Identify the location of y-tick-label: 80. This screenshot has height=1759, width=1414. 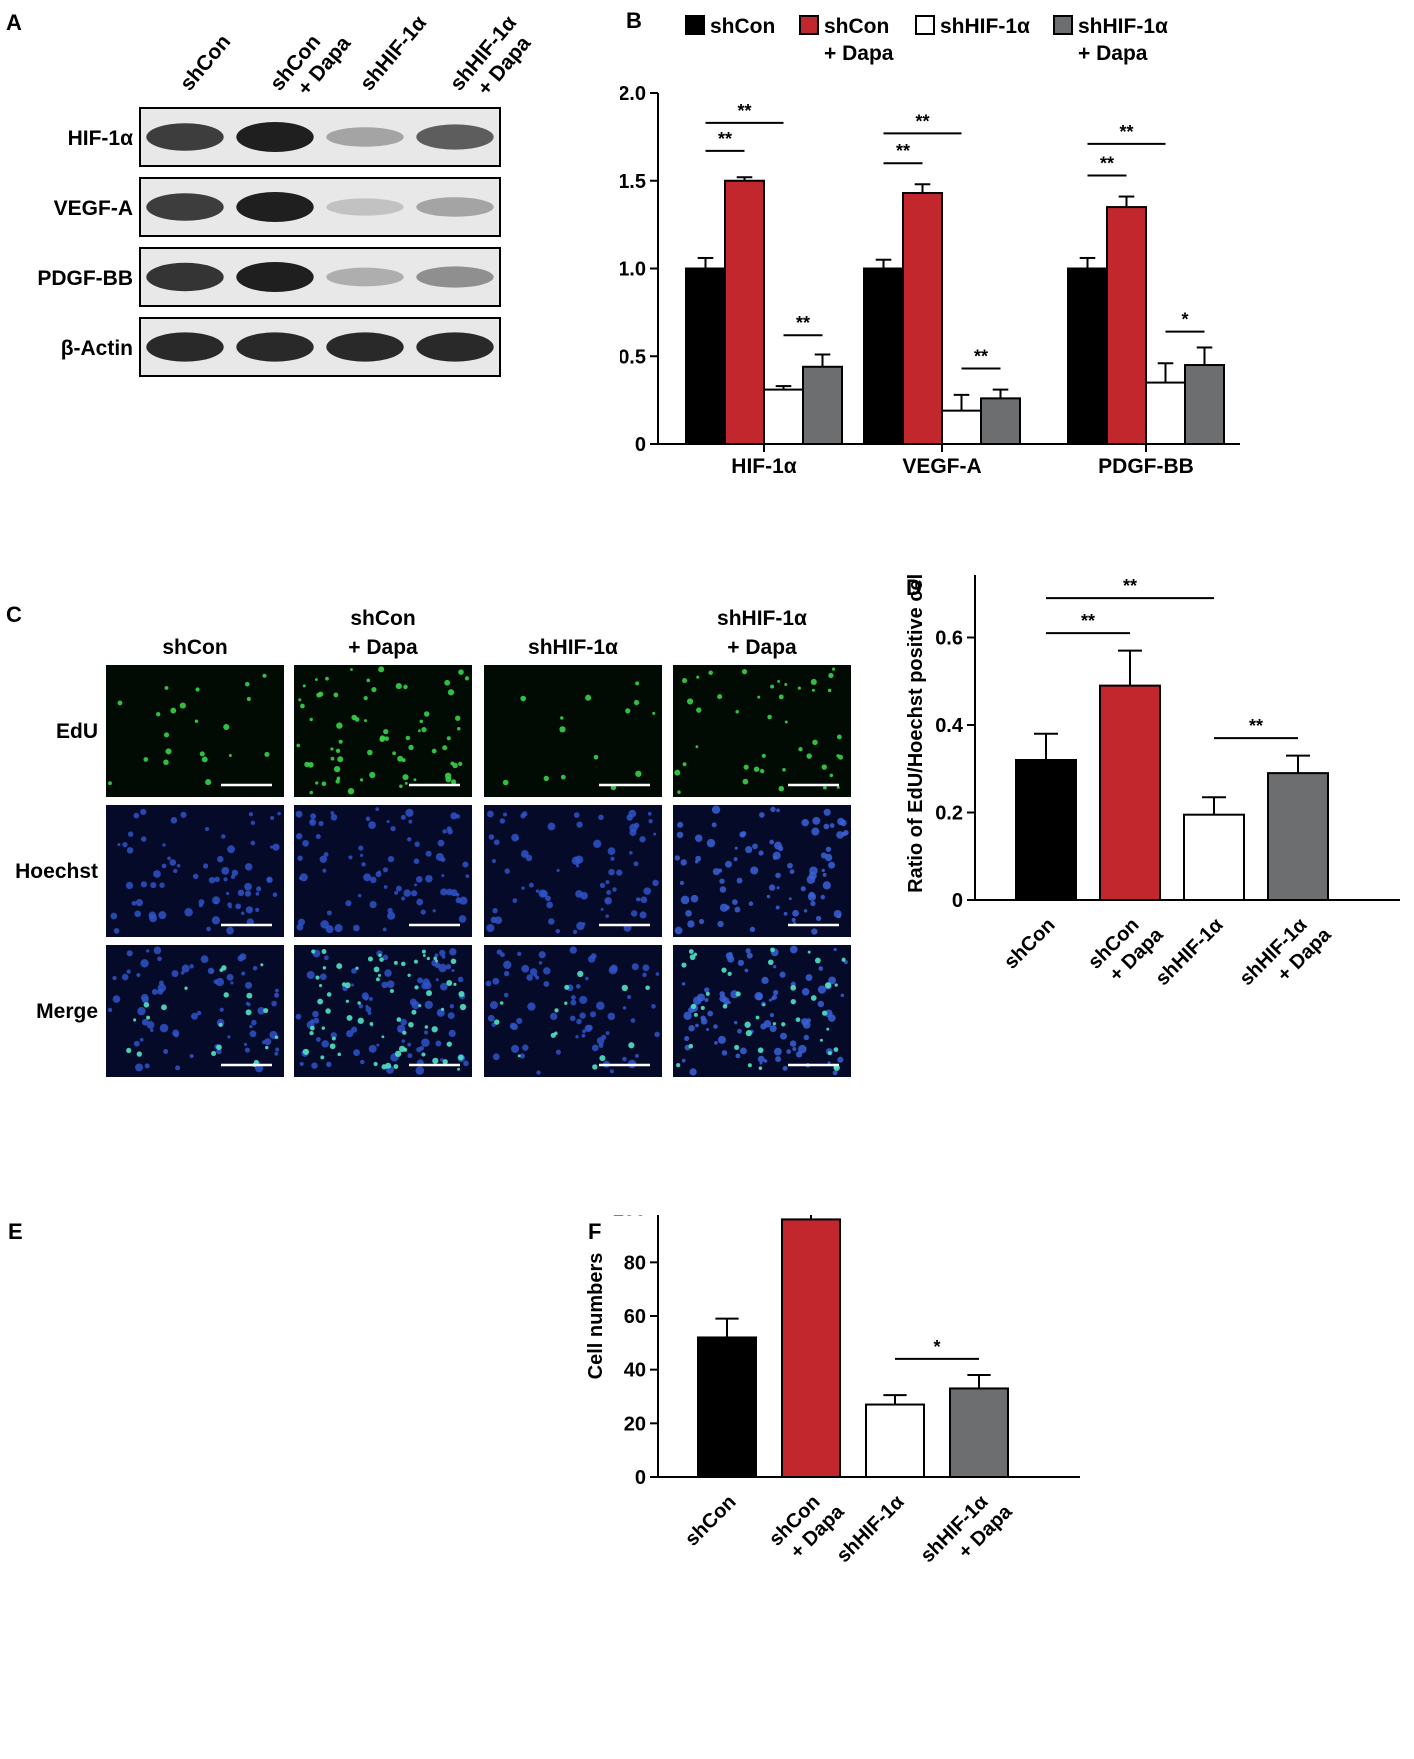
(635, 1263).